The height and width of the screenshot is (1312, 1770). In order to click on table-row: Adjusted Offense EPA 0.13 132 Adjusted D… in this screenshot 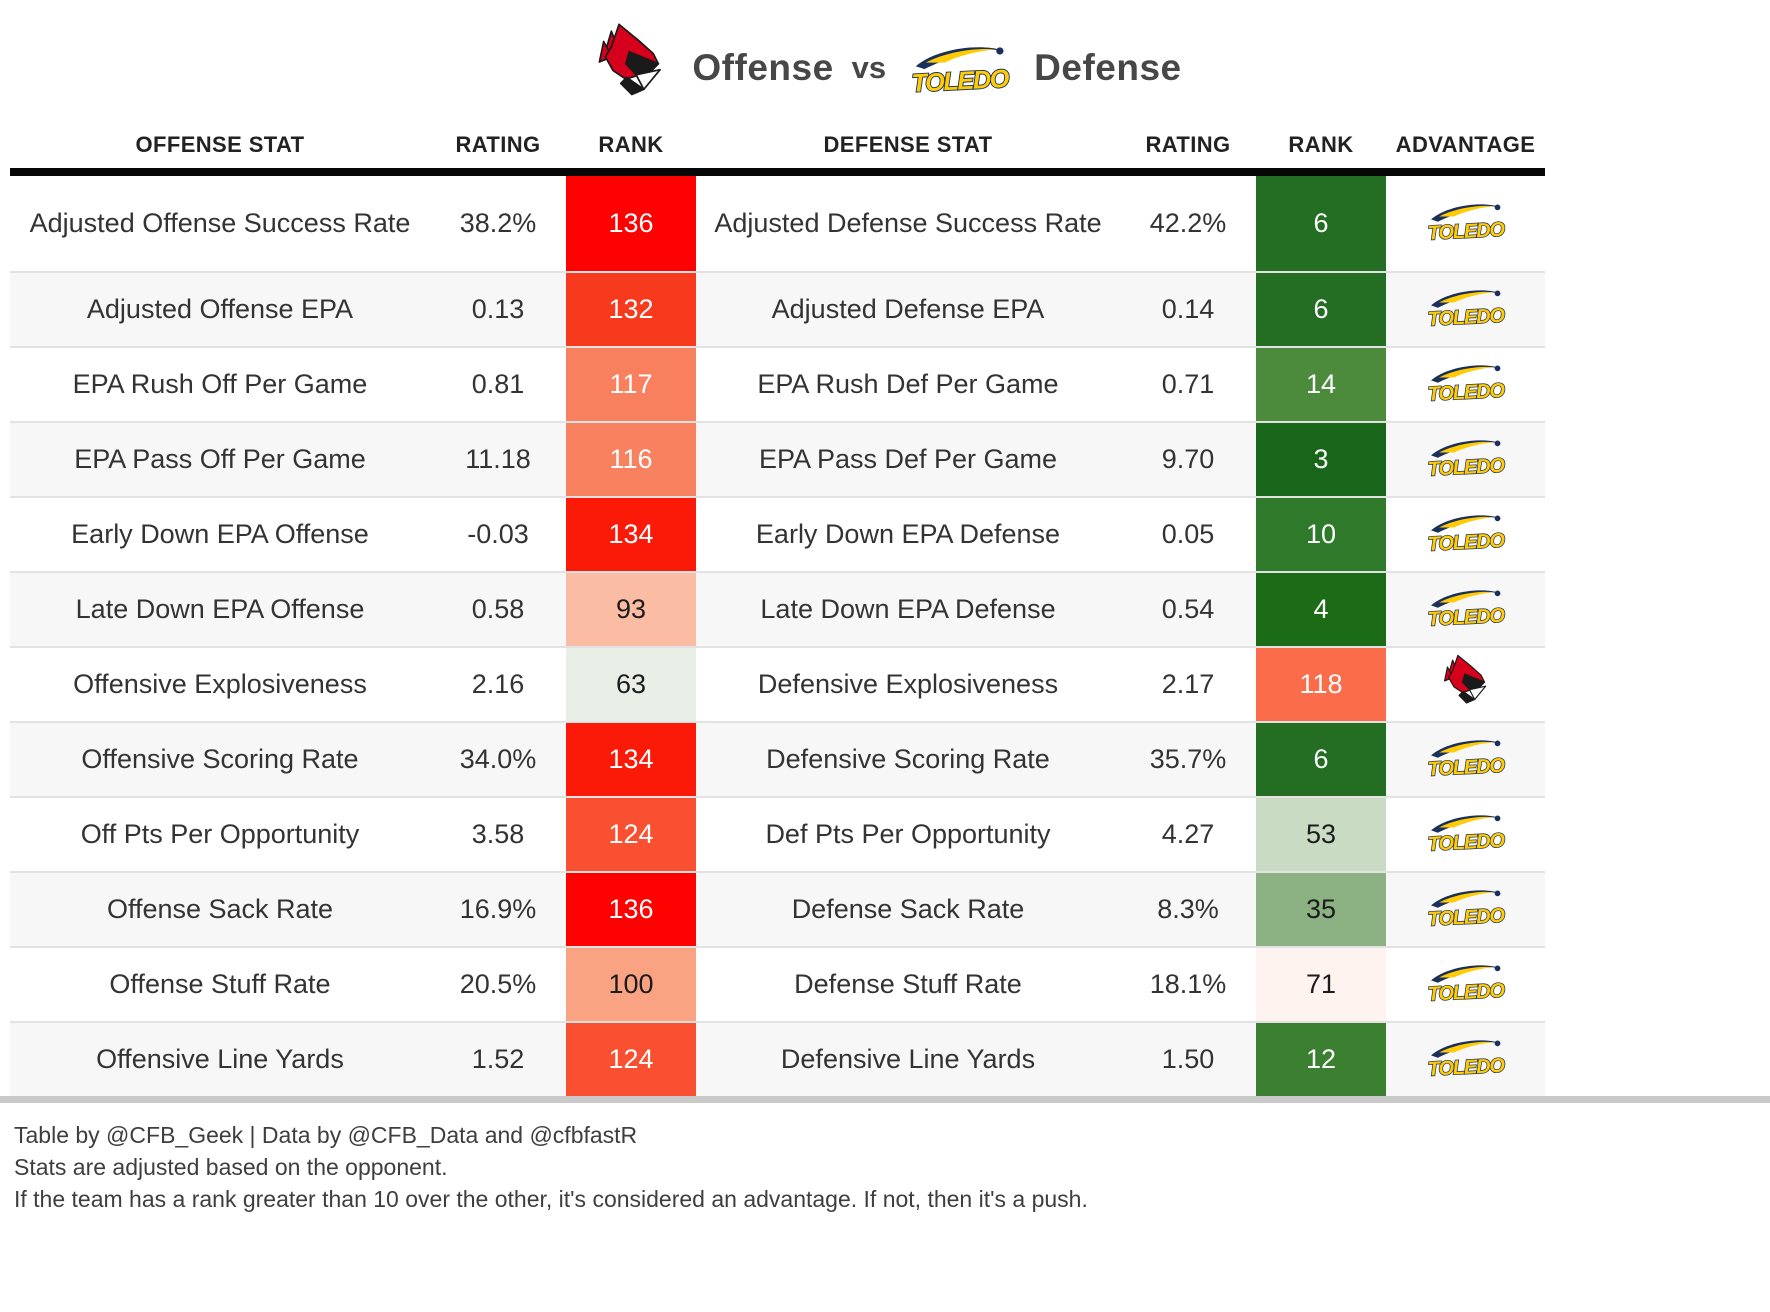, I will do `click(777, 310)`.